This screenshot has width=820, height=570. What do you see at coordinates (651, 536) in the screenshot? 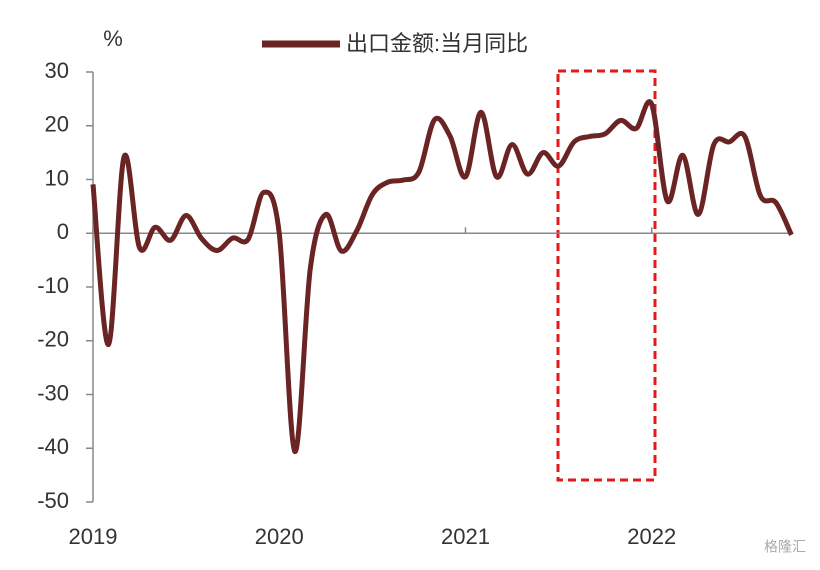
I see `x-tick-label: 2022` at bounding box center [651, 536].